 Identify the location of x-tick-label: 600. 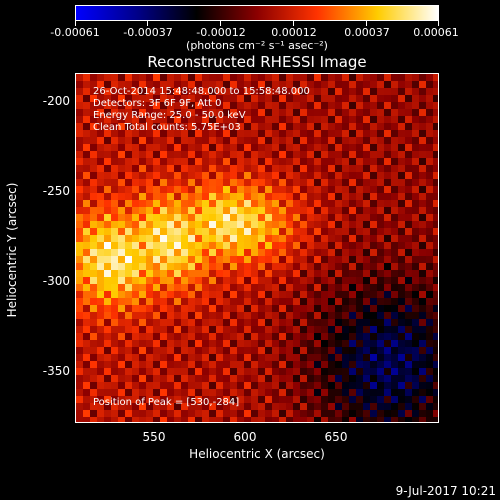
(245, 437).